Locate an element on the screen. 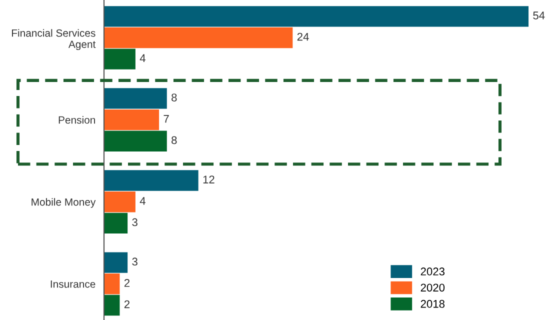 This screenshot has width=554, height=320. data-label: 24 is located at coordinates (303, 36).